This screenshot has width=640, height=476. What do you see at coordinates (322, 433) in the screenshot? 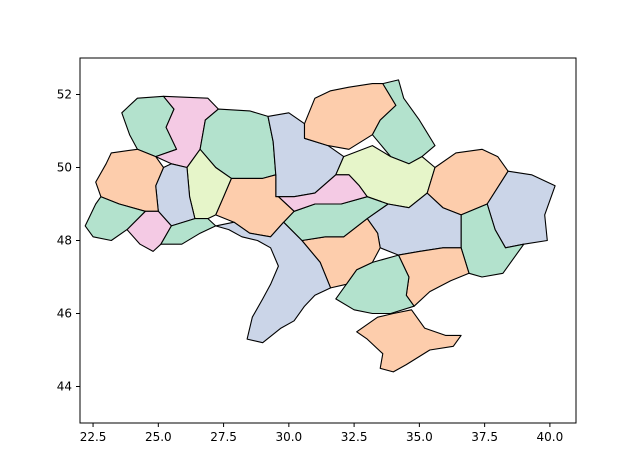
I see `x-axis-ticks: 22.5 25.0 27.5 30.0 32.5 35.0 37.5 40.0` at bounding box center [322, 433].